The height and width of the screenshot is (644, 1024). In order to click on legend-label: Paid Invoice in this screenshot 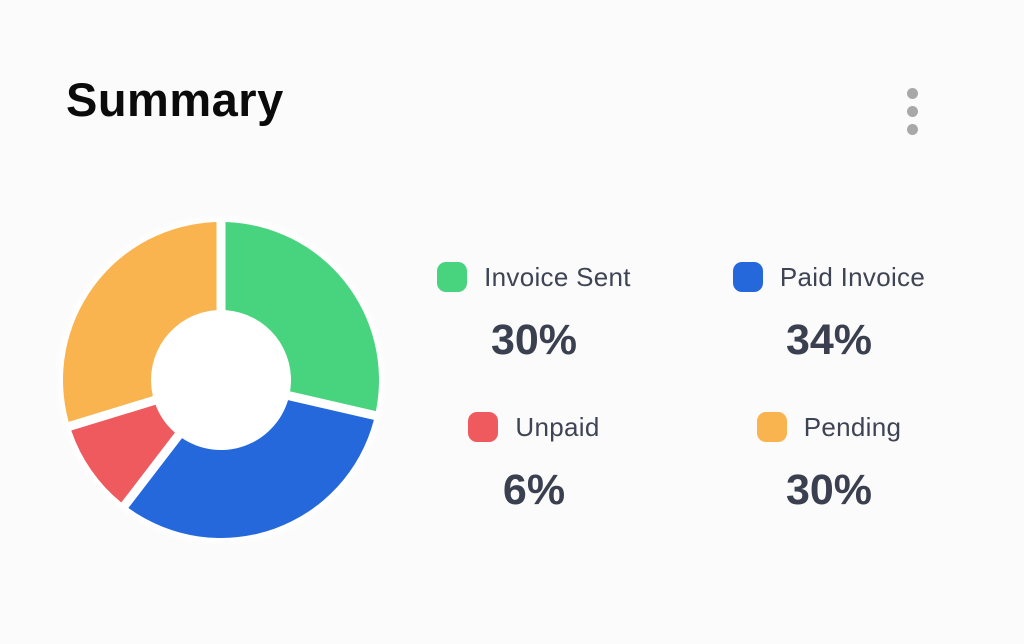, I will do `click(852, 276)`.